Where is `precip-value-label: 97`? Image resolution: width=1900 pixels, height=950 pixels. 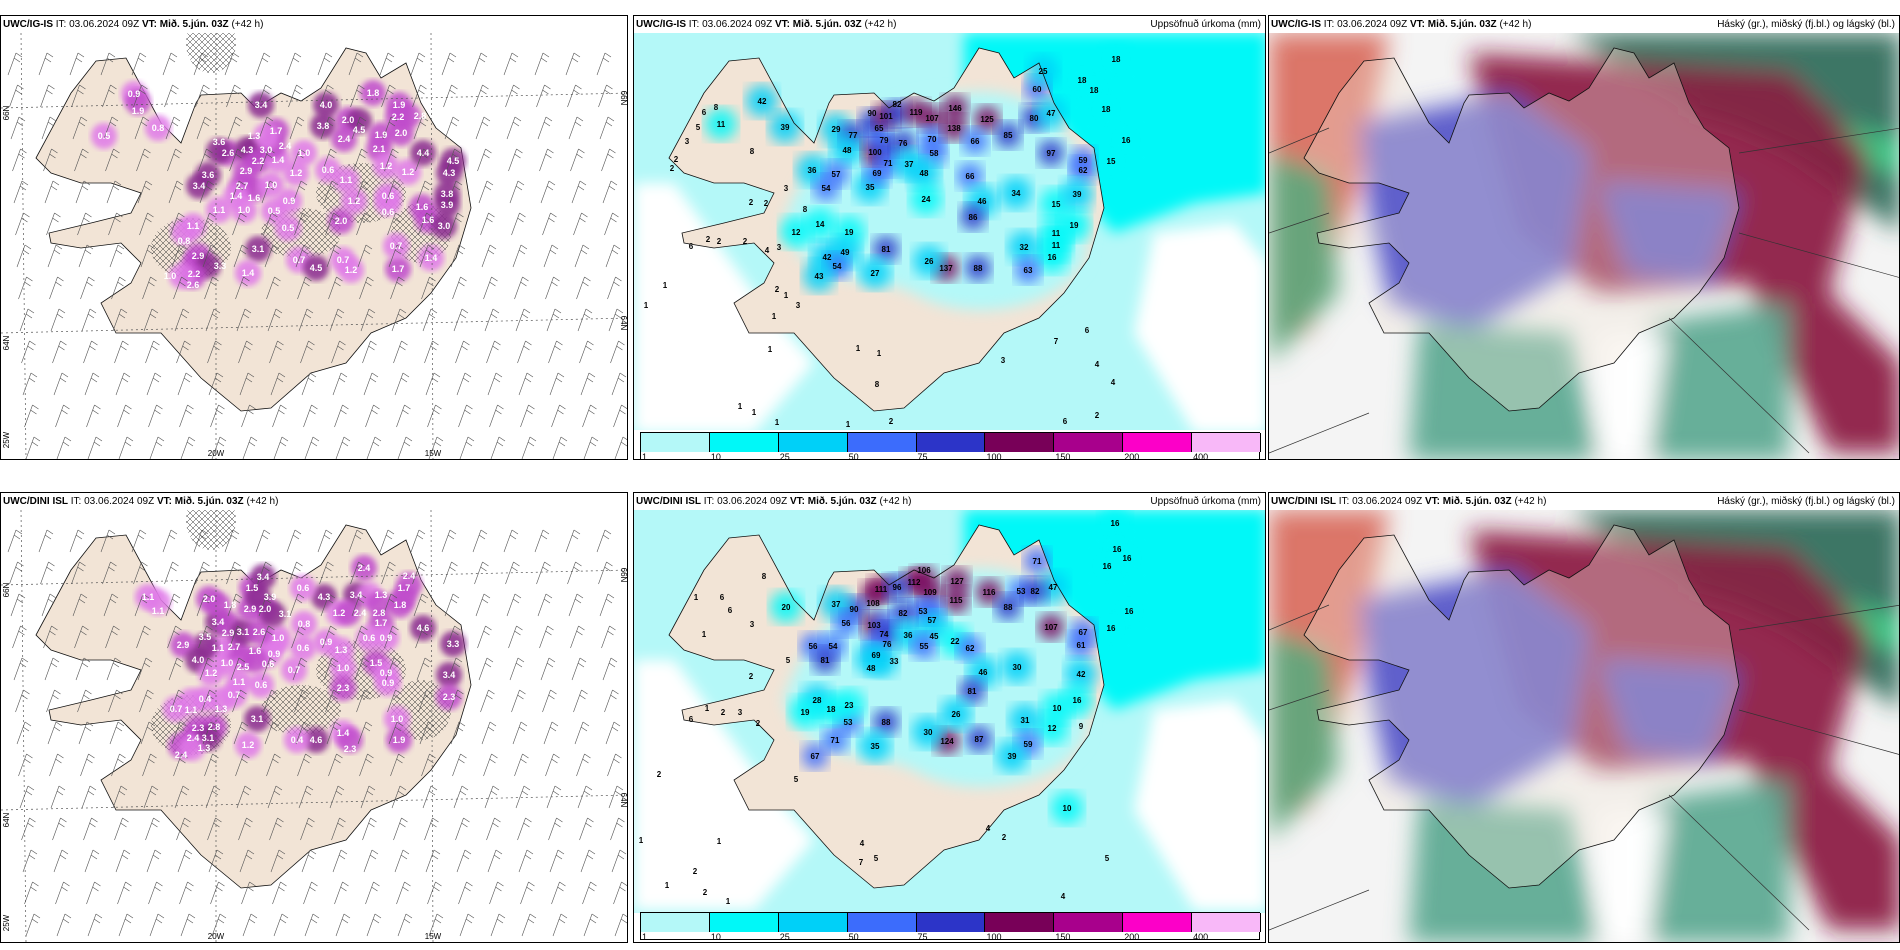 precip-value-label: 97 is located at coordinates (1051, 153).